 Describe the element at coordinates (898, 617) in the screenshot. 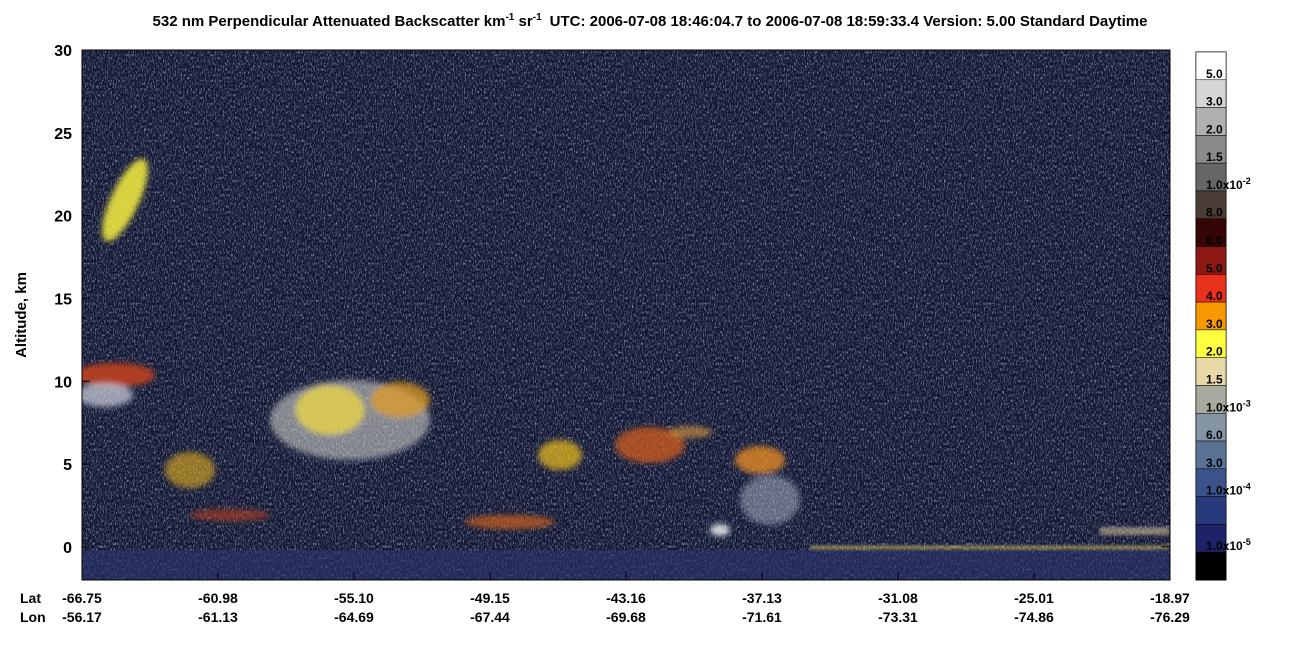

I see `lon-label: -73.31` at that location.